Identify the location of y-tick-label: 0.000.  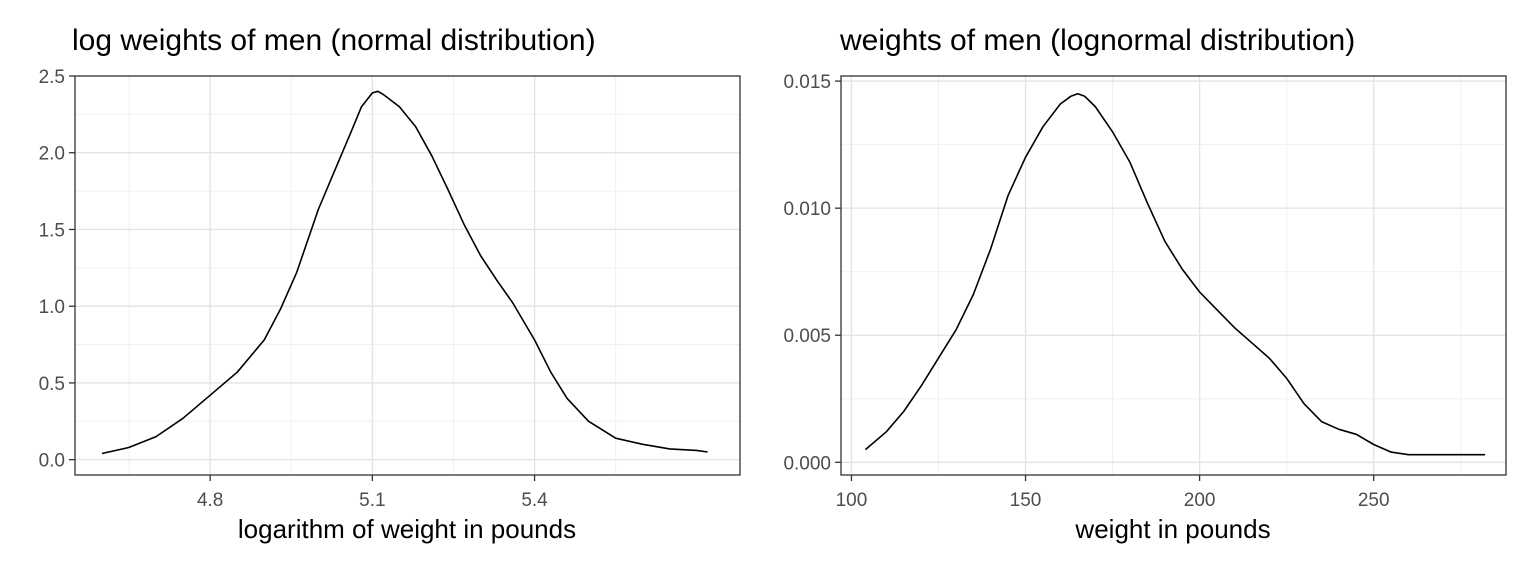
(807, 463).